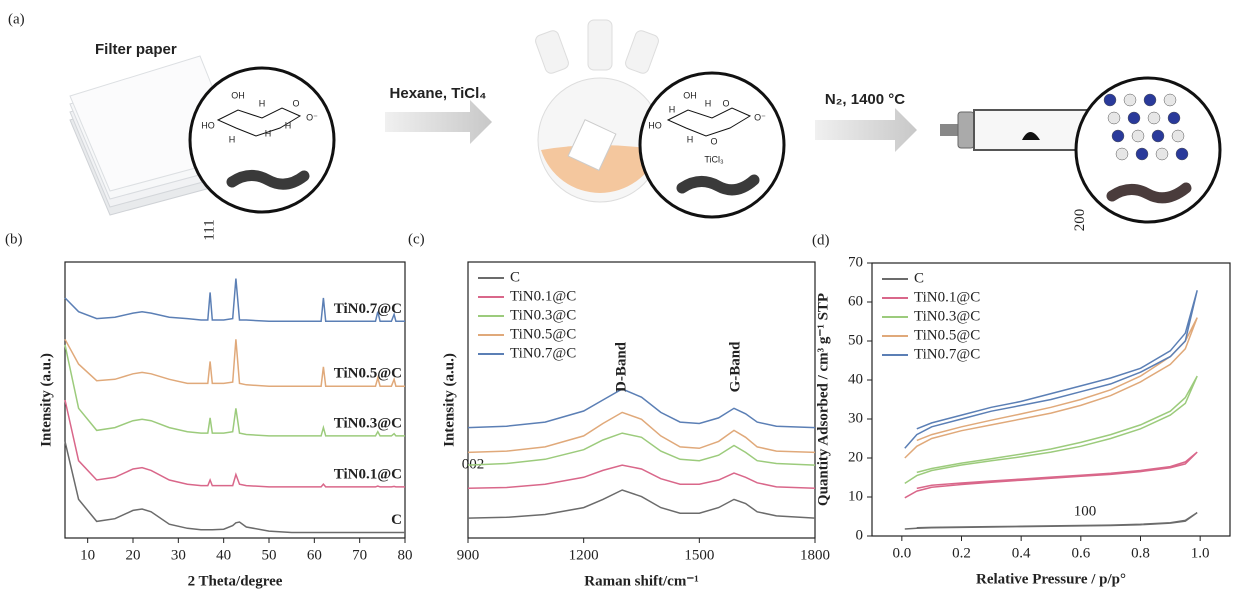 The height and width of the screenshot is (591, 1242). Describe the element at coordinates (866, 130) in the screenshot. I see `arrow` at that location.